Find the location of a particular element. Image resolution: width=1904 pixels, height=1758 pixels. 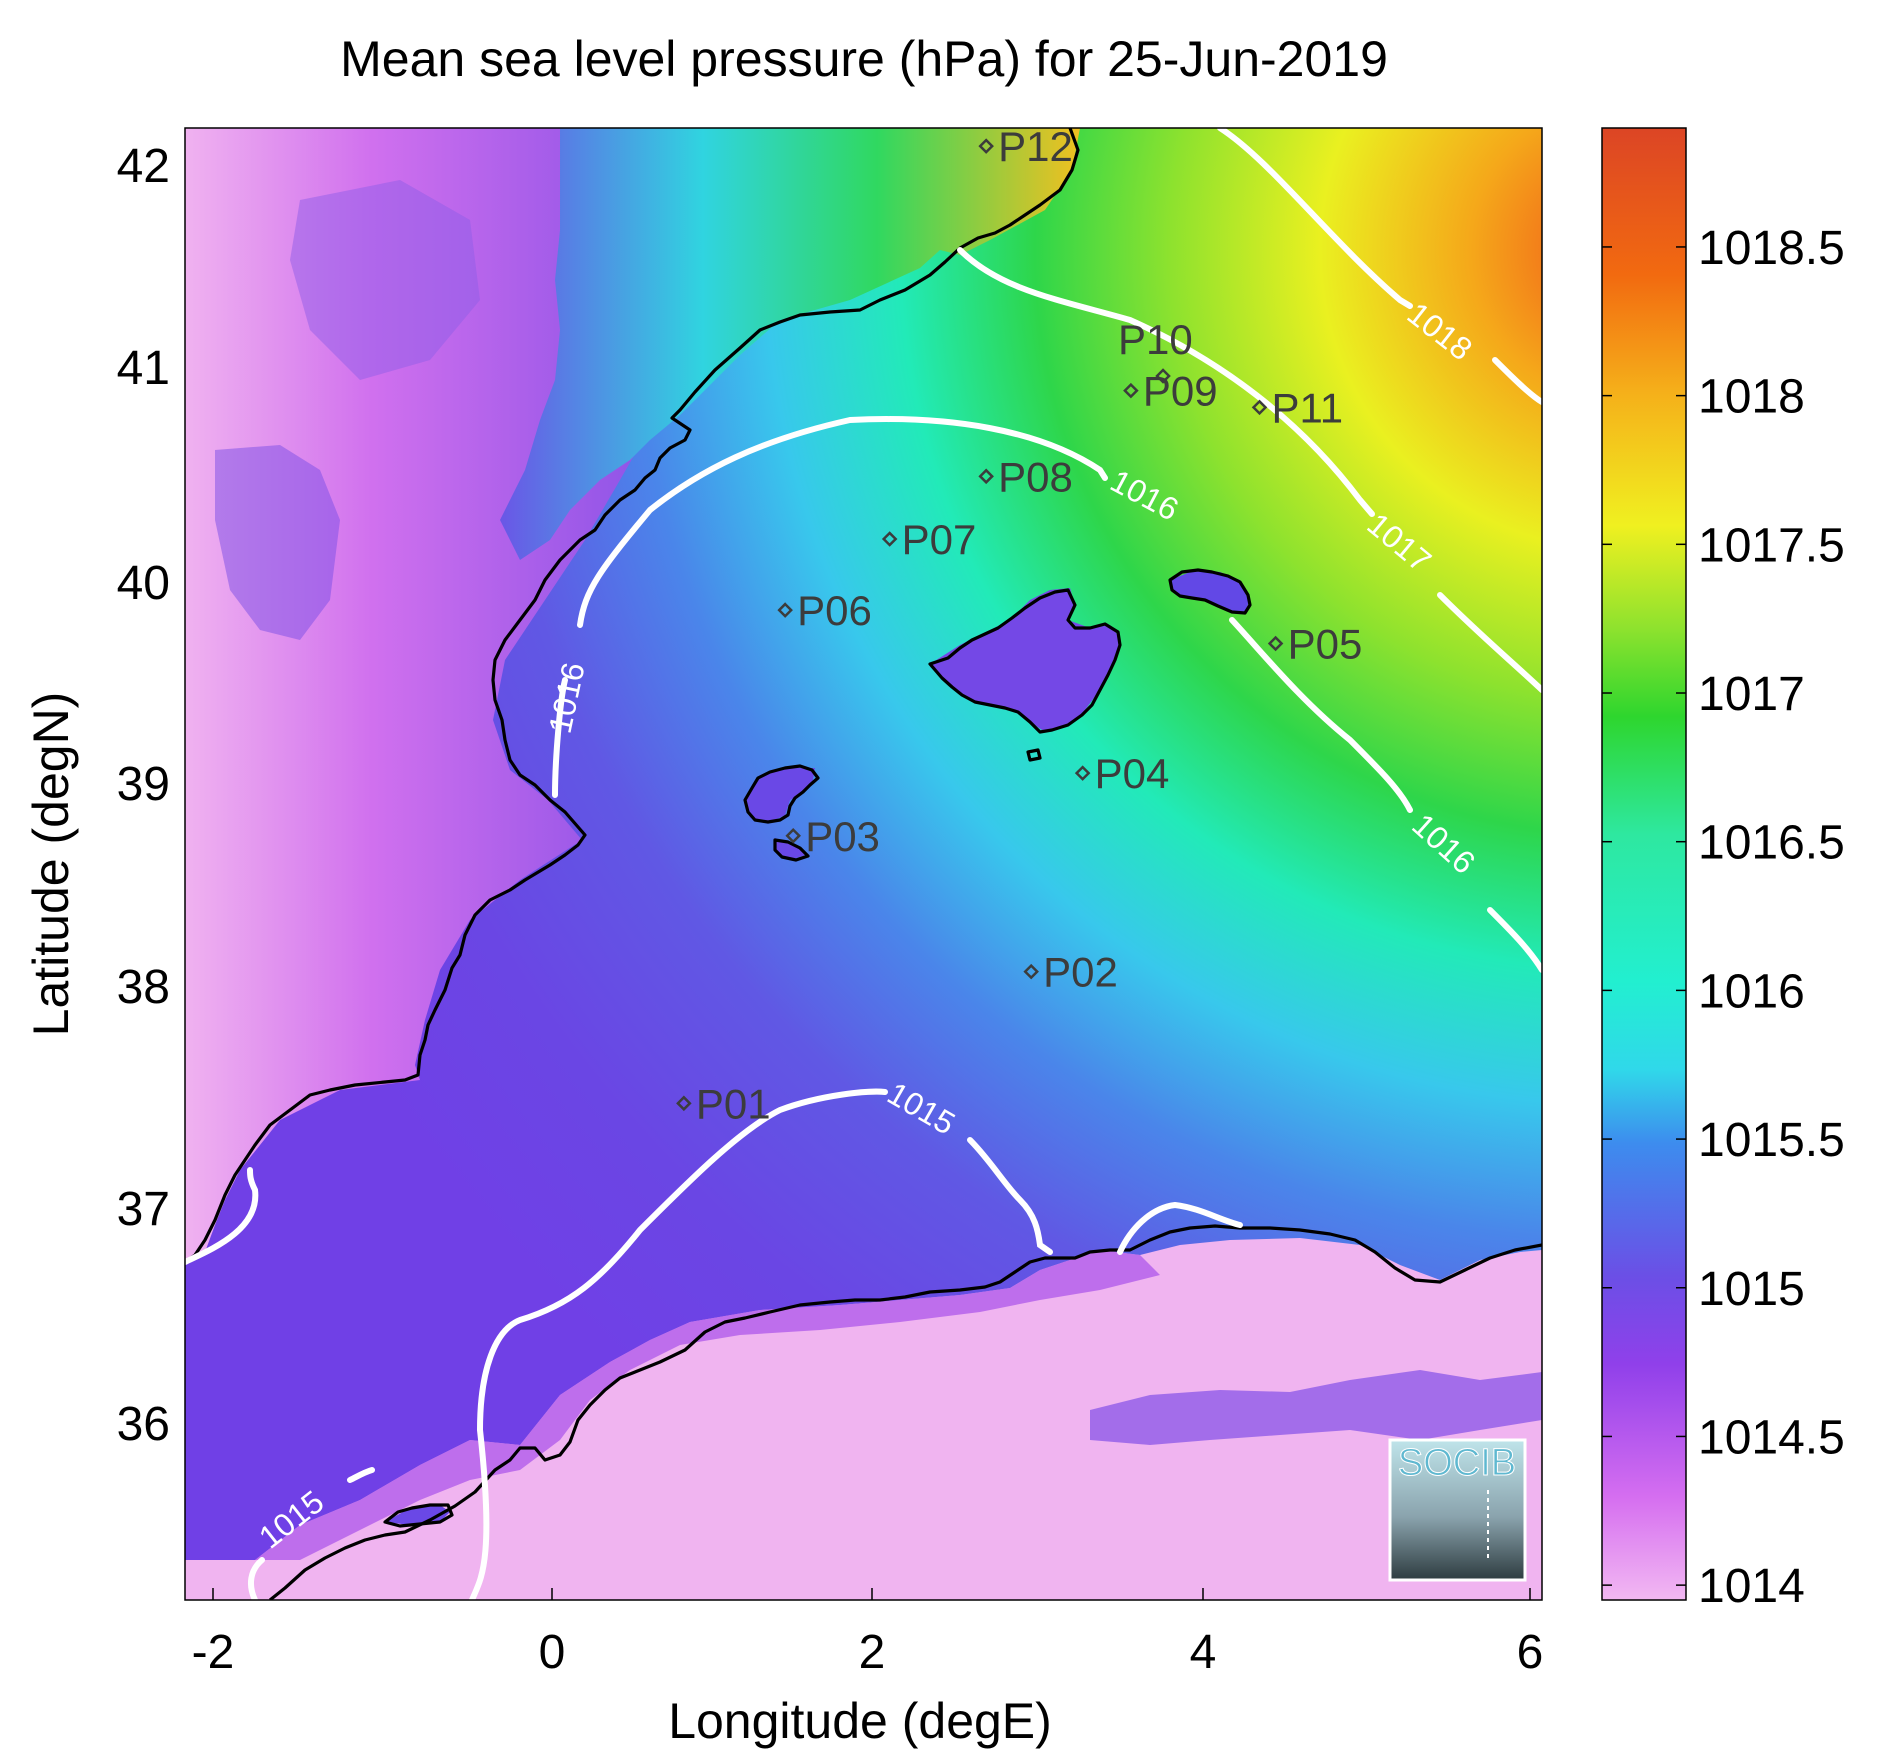

station-label-p08: P08 is located at coordinates (1035, 476).